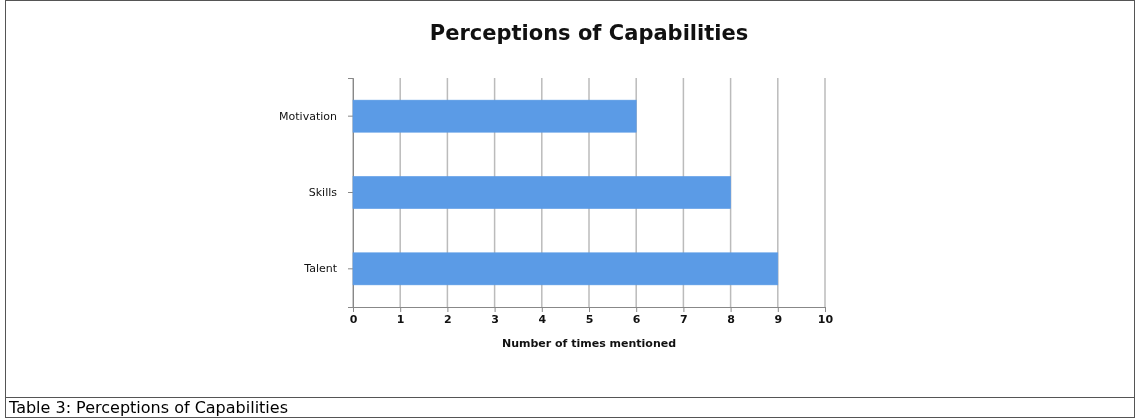 The height and width of the screenshot is (419, 1140). Describe the element at coordinates (542, 319) in the screenshot. I see `x-tick-label: 4` at that location.